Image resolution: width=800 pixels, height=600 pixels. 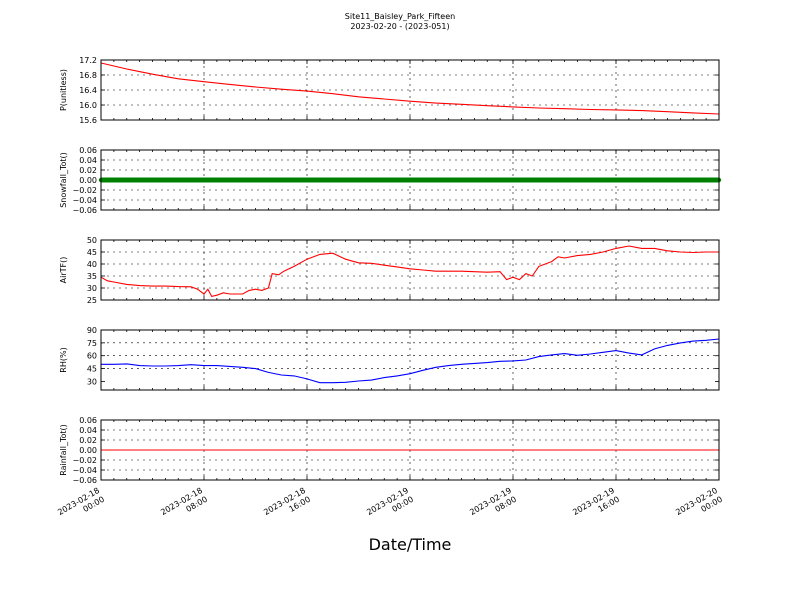 I want to click on y-tick-label: 90, so click(x=92, y=330).